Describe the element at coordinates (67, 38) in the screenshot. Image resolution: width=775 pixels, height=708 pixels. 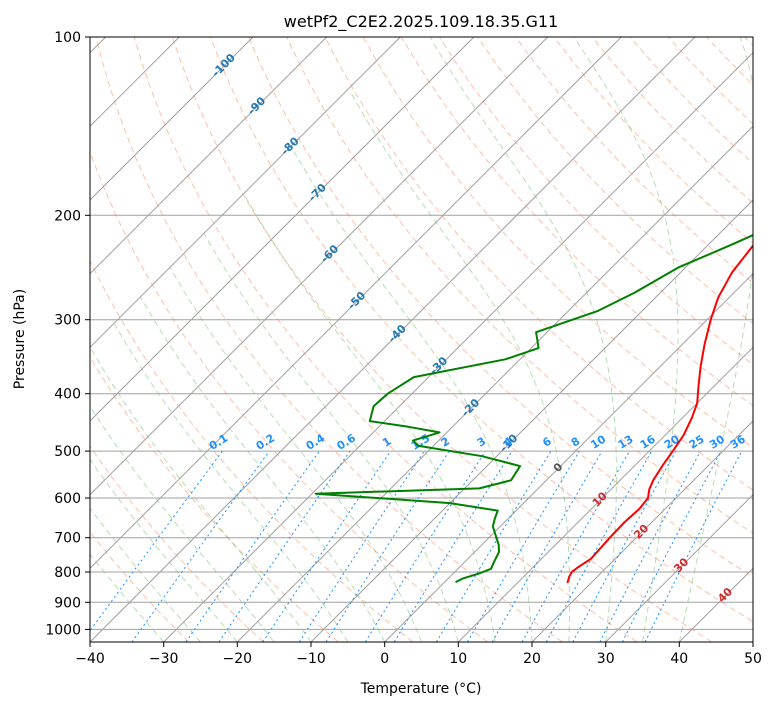
I see `y-tick-label: 100` at that location.